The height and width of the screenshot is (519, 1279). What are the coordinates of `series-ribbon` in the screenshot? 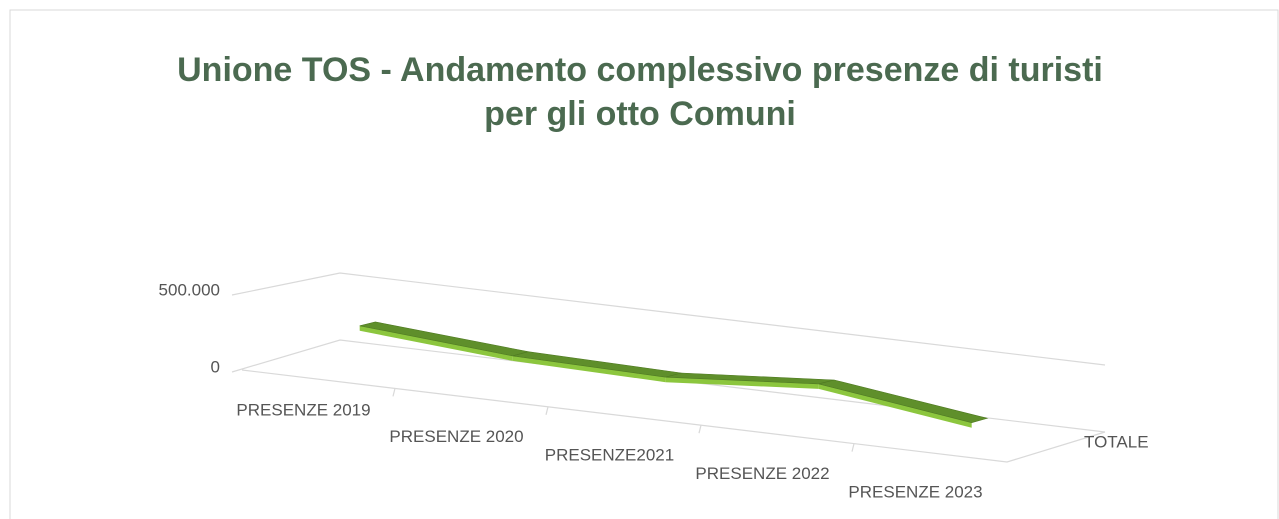 It's located at (674, 374).